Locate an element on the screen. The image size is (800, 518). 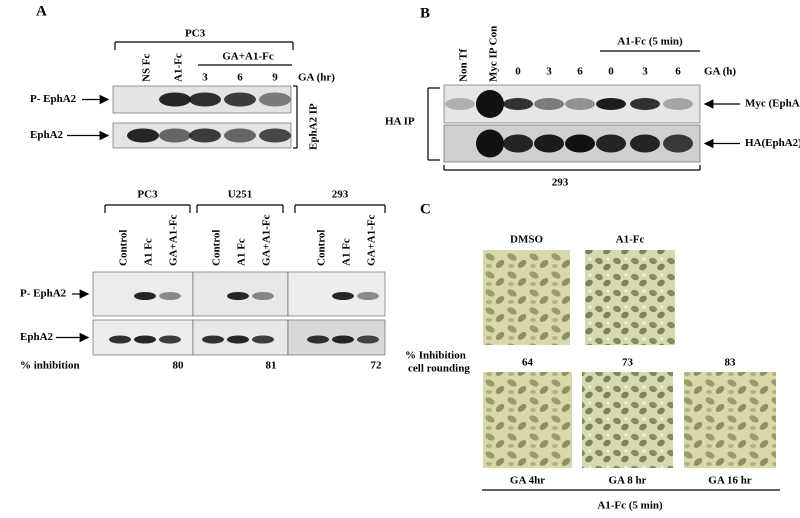
lane-label: NS Fc is located at coordinates (147, 67).